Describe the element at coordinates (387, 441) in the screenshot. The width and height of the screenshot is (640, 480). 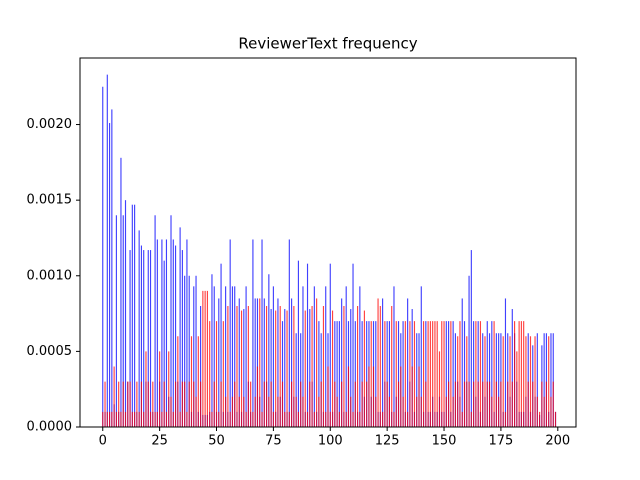
I see `x-tick-label: 125` at that location.